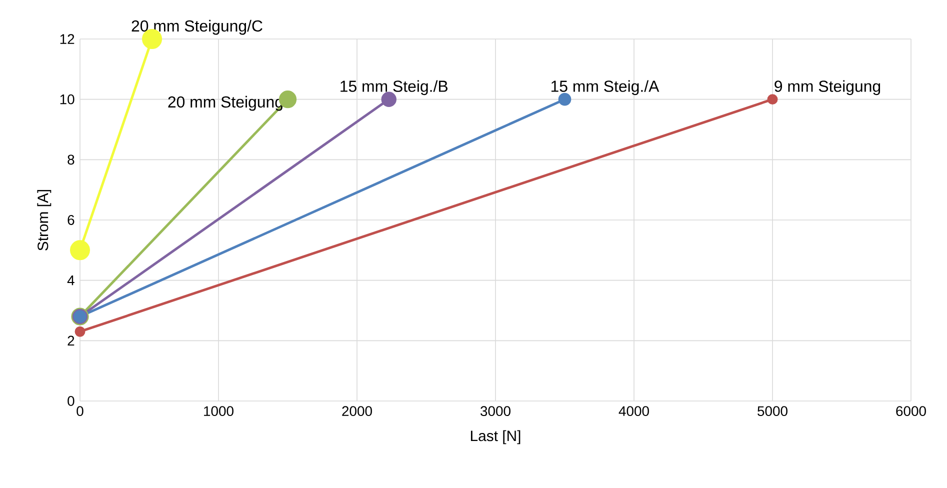 The height and width of the screenshot is (488, 947). Describe the element at coordinates (911, 411) in the screenshot. I see `x-tick-label: 6000` at that location.